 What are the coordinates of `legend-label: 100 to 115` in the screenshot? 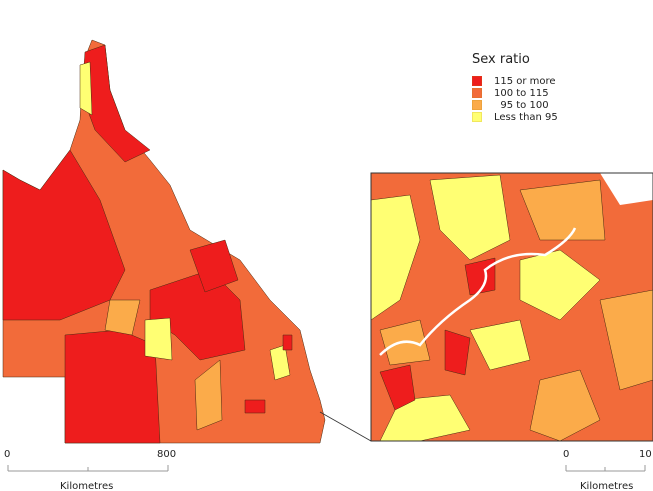 It's located at (521, 93).